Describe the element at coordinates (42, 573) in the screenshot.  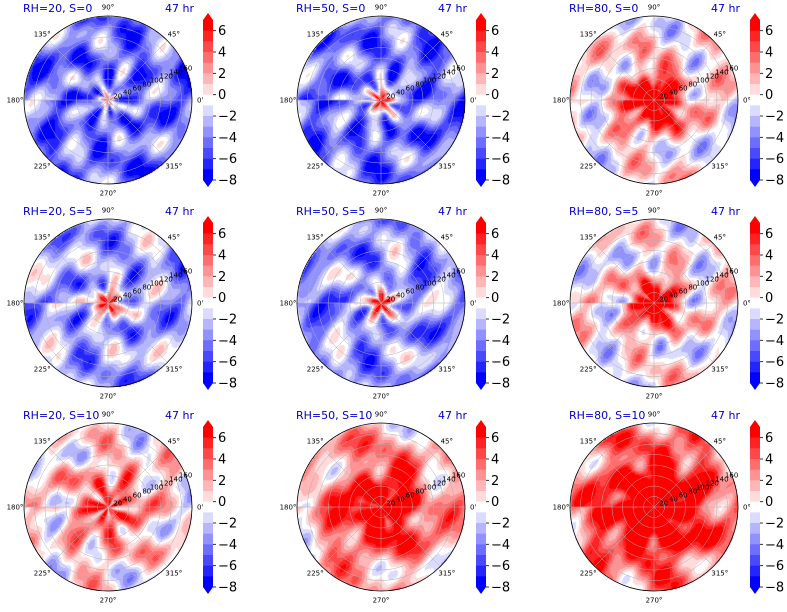
I see `angle-tick-label: 225°` at that location.